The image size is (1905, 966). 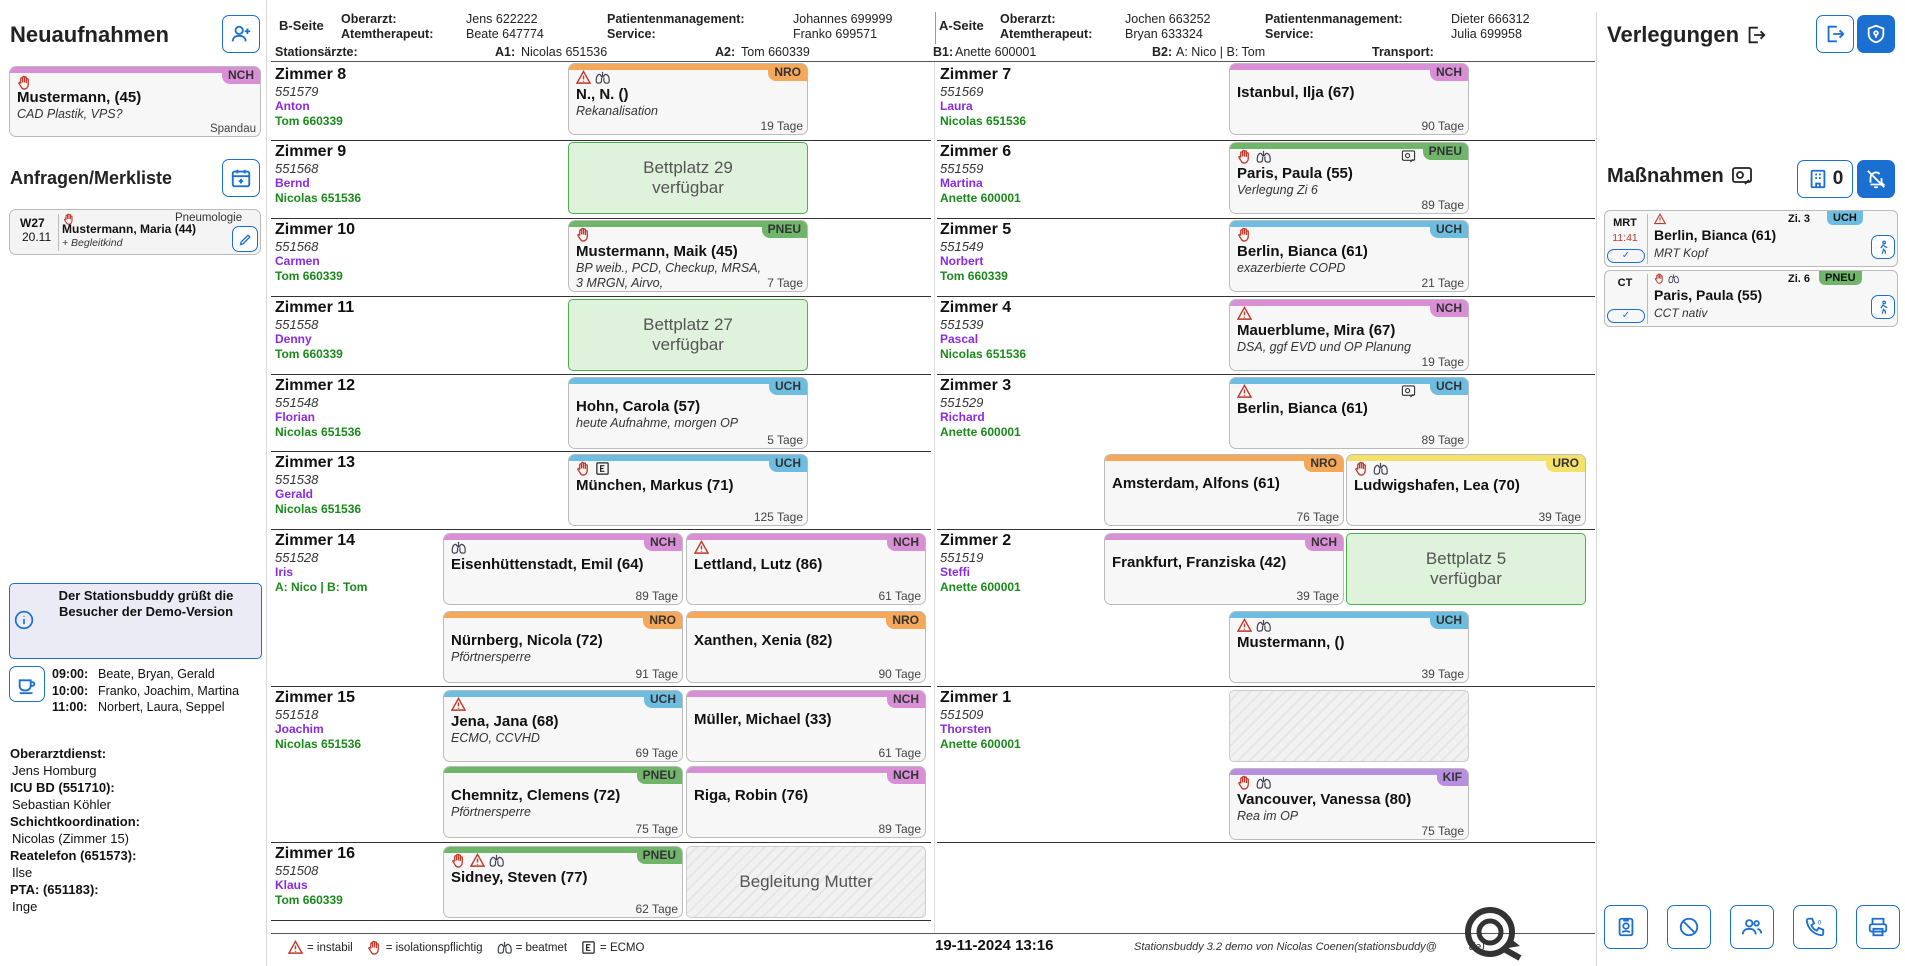 I want to click on room-b-6: Zimmer 14 551528 Iris A: Nico | B: Tom, so click(x=321, y=563).